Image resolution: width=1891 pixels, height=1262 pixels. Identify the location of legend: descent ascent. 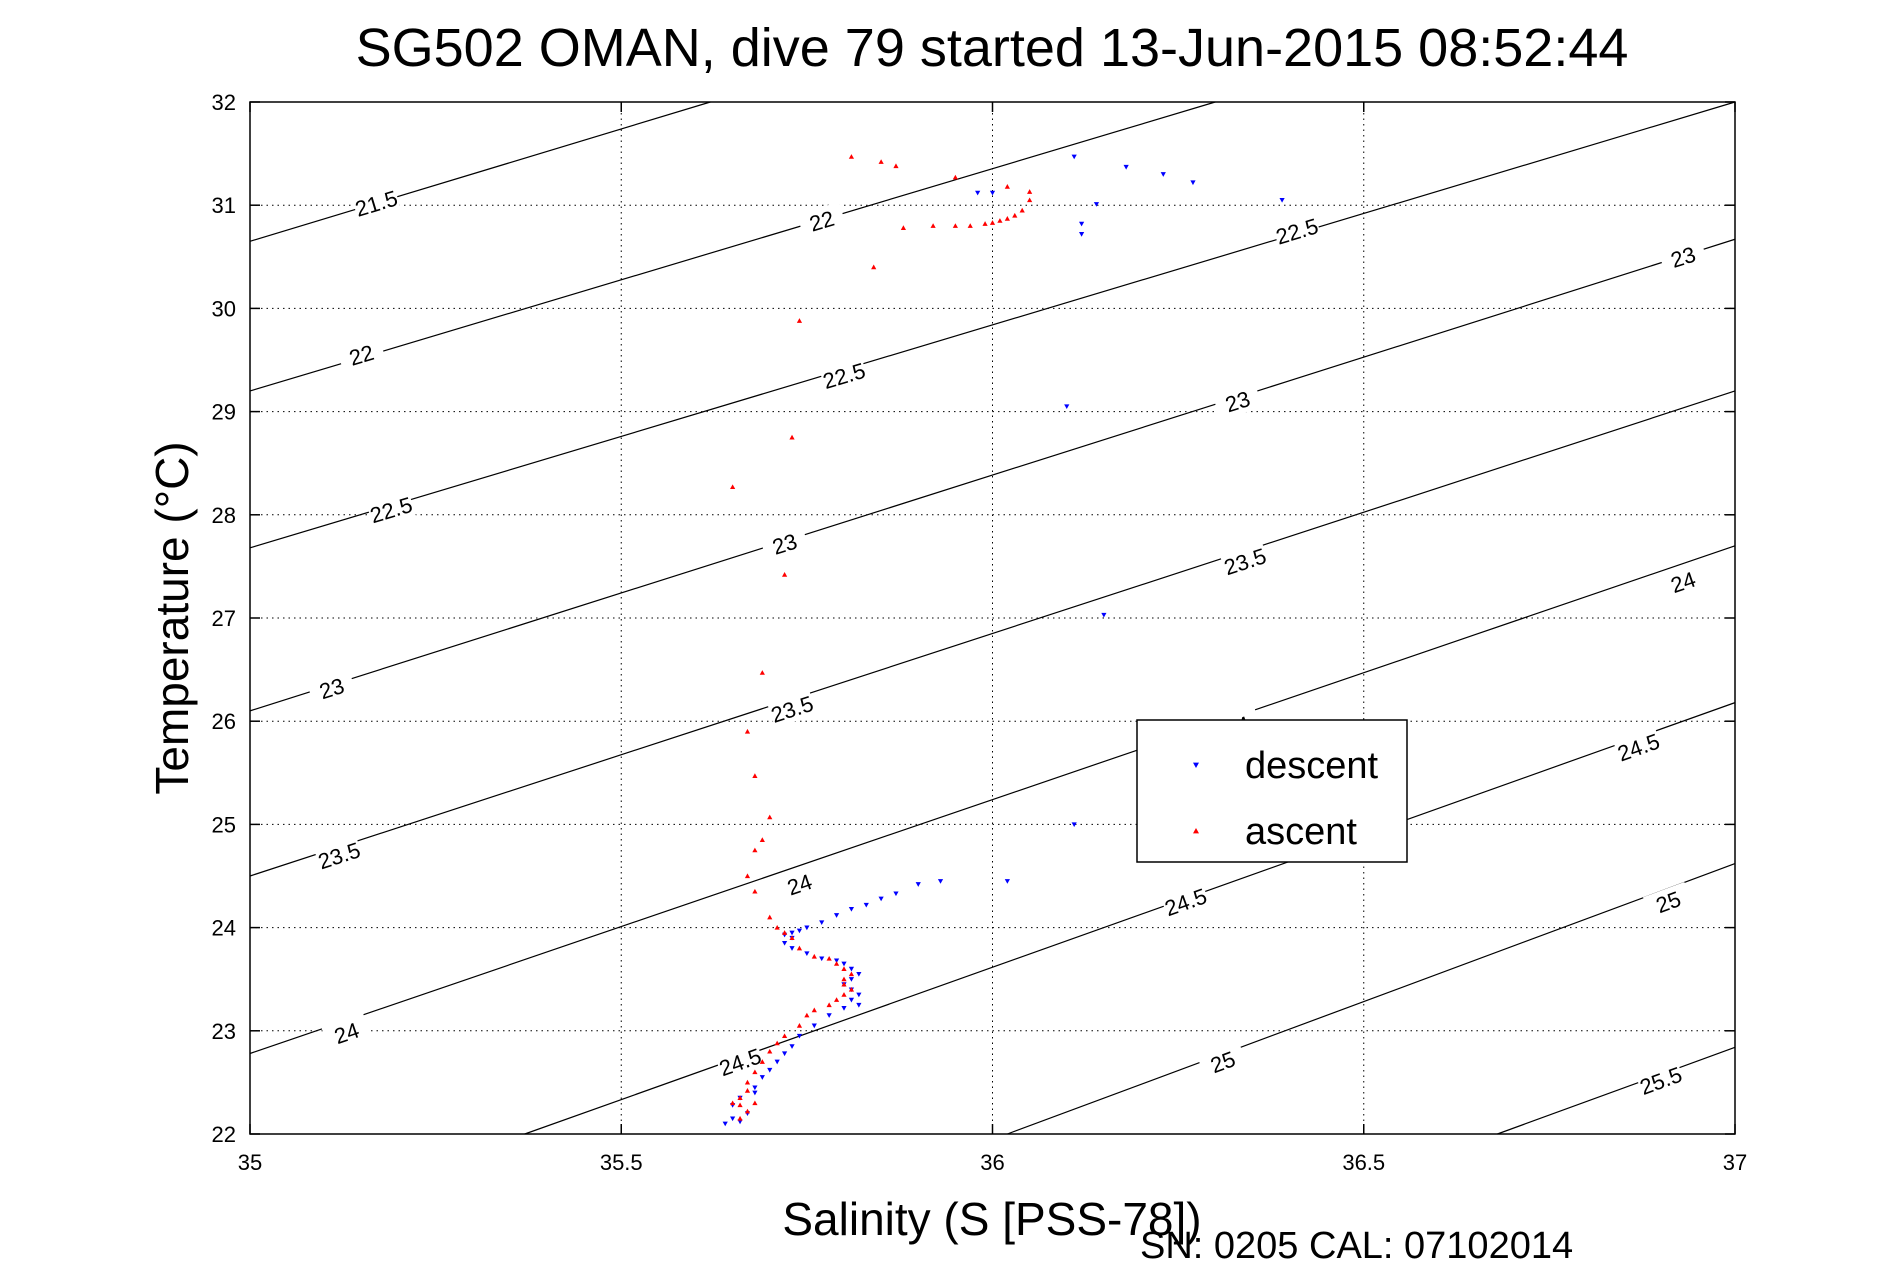
(1272, 791).